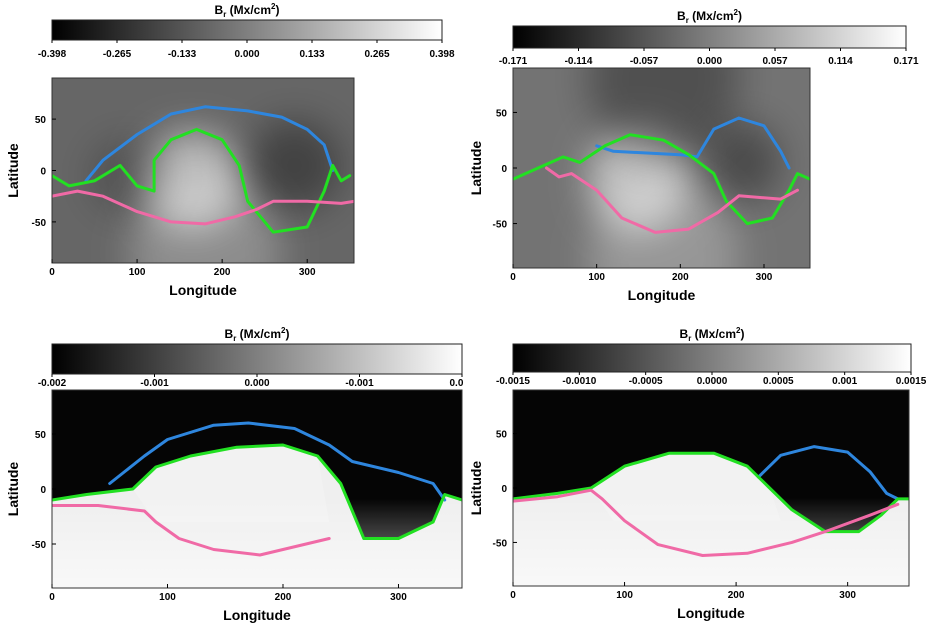 Image resolution: width=927 pixels, height=633 pixels. What do you see at coordinates (778, 381) in the screenshot?
I see `colorbar-tick-label: 0.0005` at bounding box center [778, 381].